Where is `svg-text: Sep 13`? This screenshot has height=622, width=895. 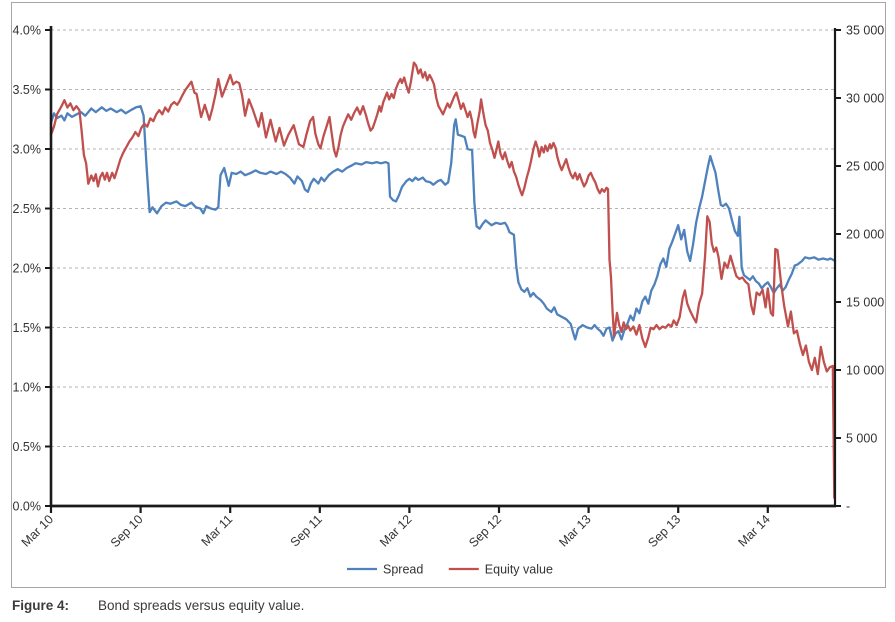 svg-text: Sep 13 is located at coordinates (664, 531).